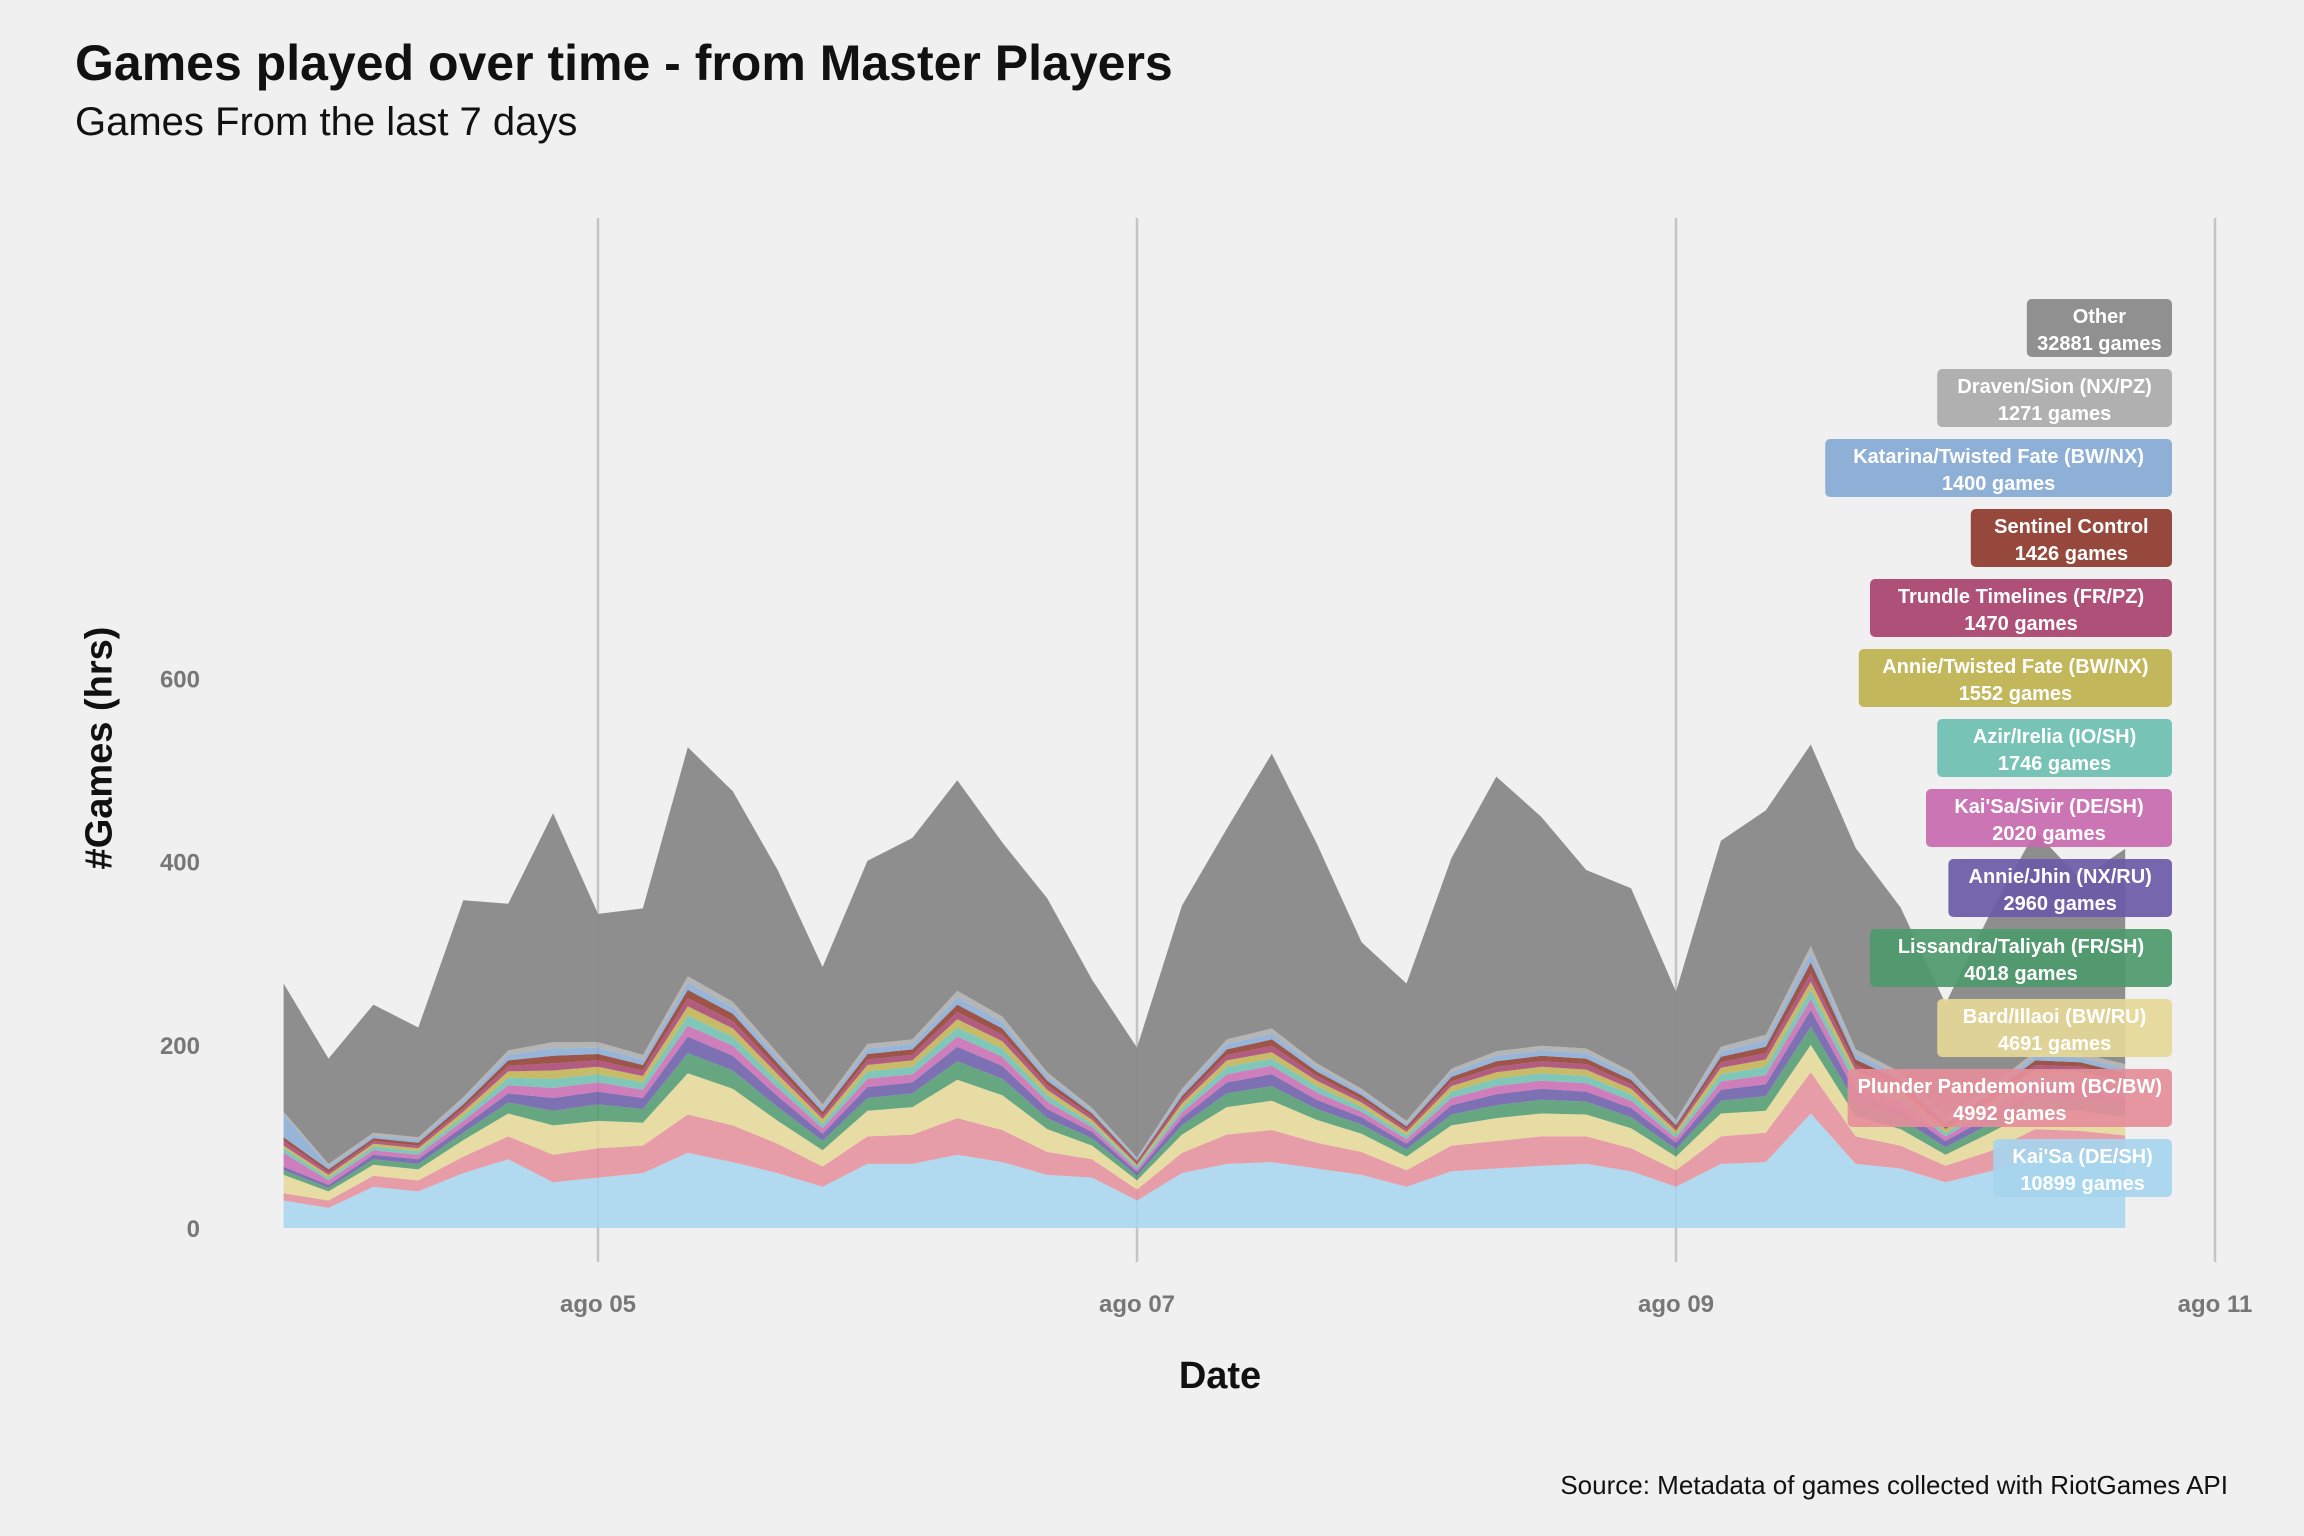 This screenshot has width=2304, height=1536. I want to click on y-tick-label: 600, so click(180, 680).